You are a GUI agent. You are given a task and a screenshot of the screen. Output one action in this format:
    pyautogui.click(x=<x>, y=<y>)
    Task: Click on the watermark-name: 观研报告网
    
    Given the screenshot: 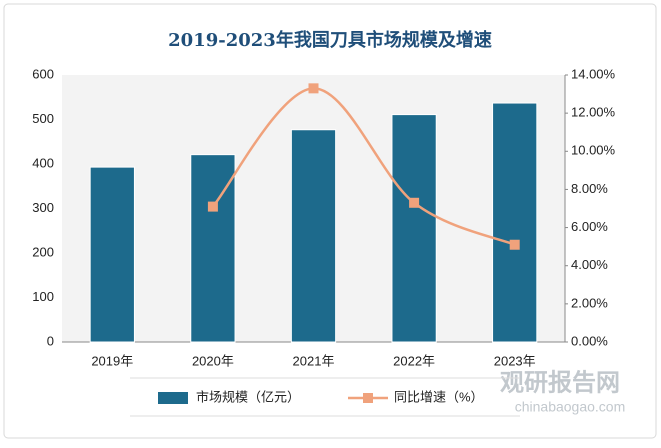 What is the action you would take?
    pyautogui.click(x=560, y=382)
    